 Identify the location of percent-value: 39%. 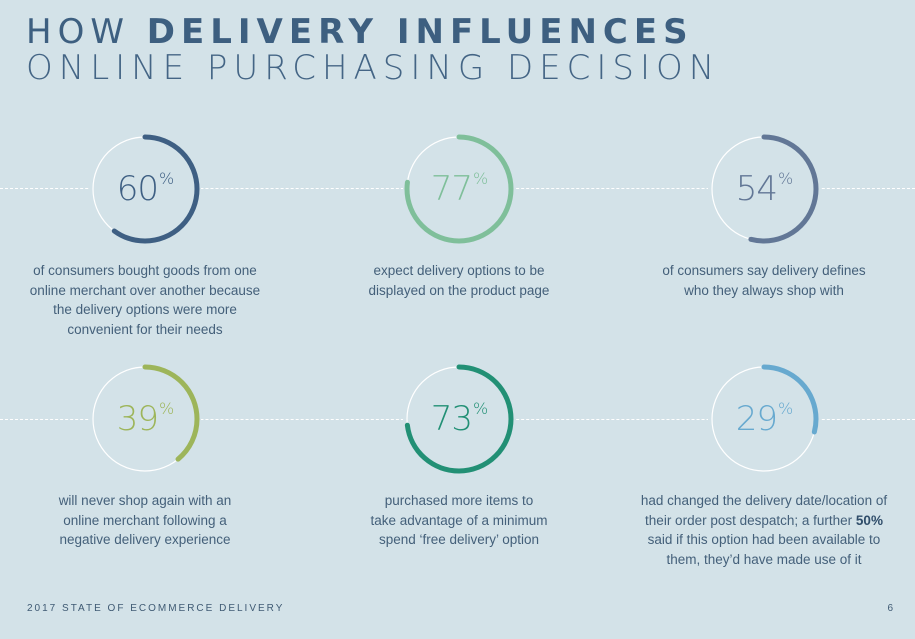
(145, 419).